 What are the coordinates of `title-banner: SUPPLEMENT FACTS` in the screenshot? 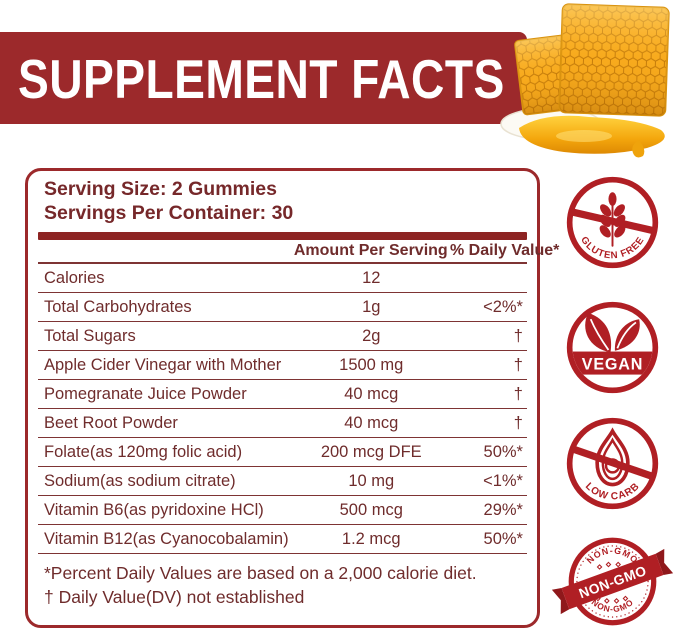 It's located at (263, 78).